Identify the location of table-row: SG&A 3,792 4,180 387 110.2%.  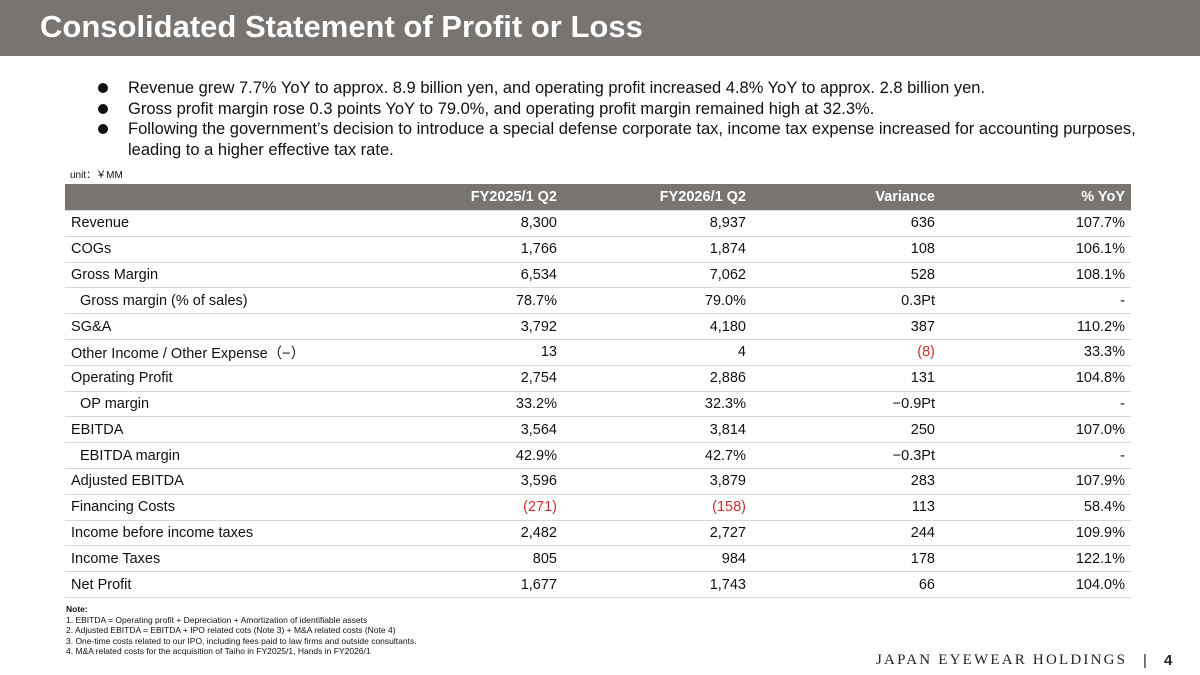
(598, 326).